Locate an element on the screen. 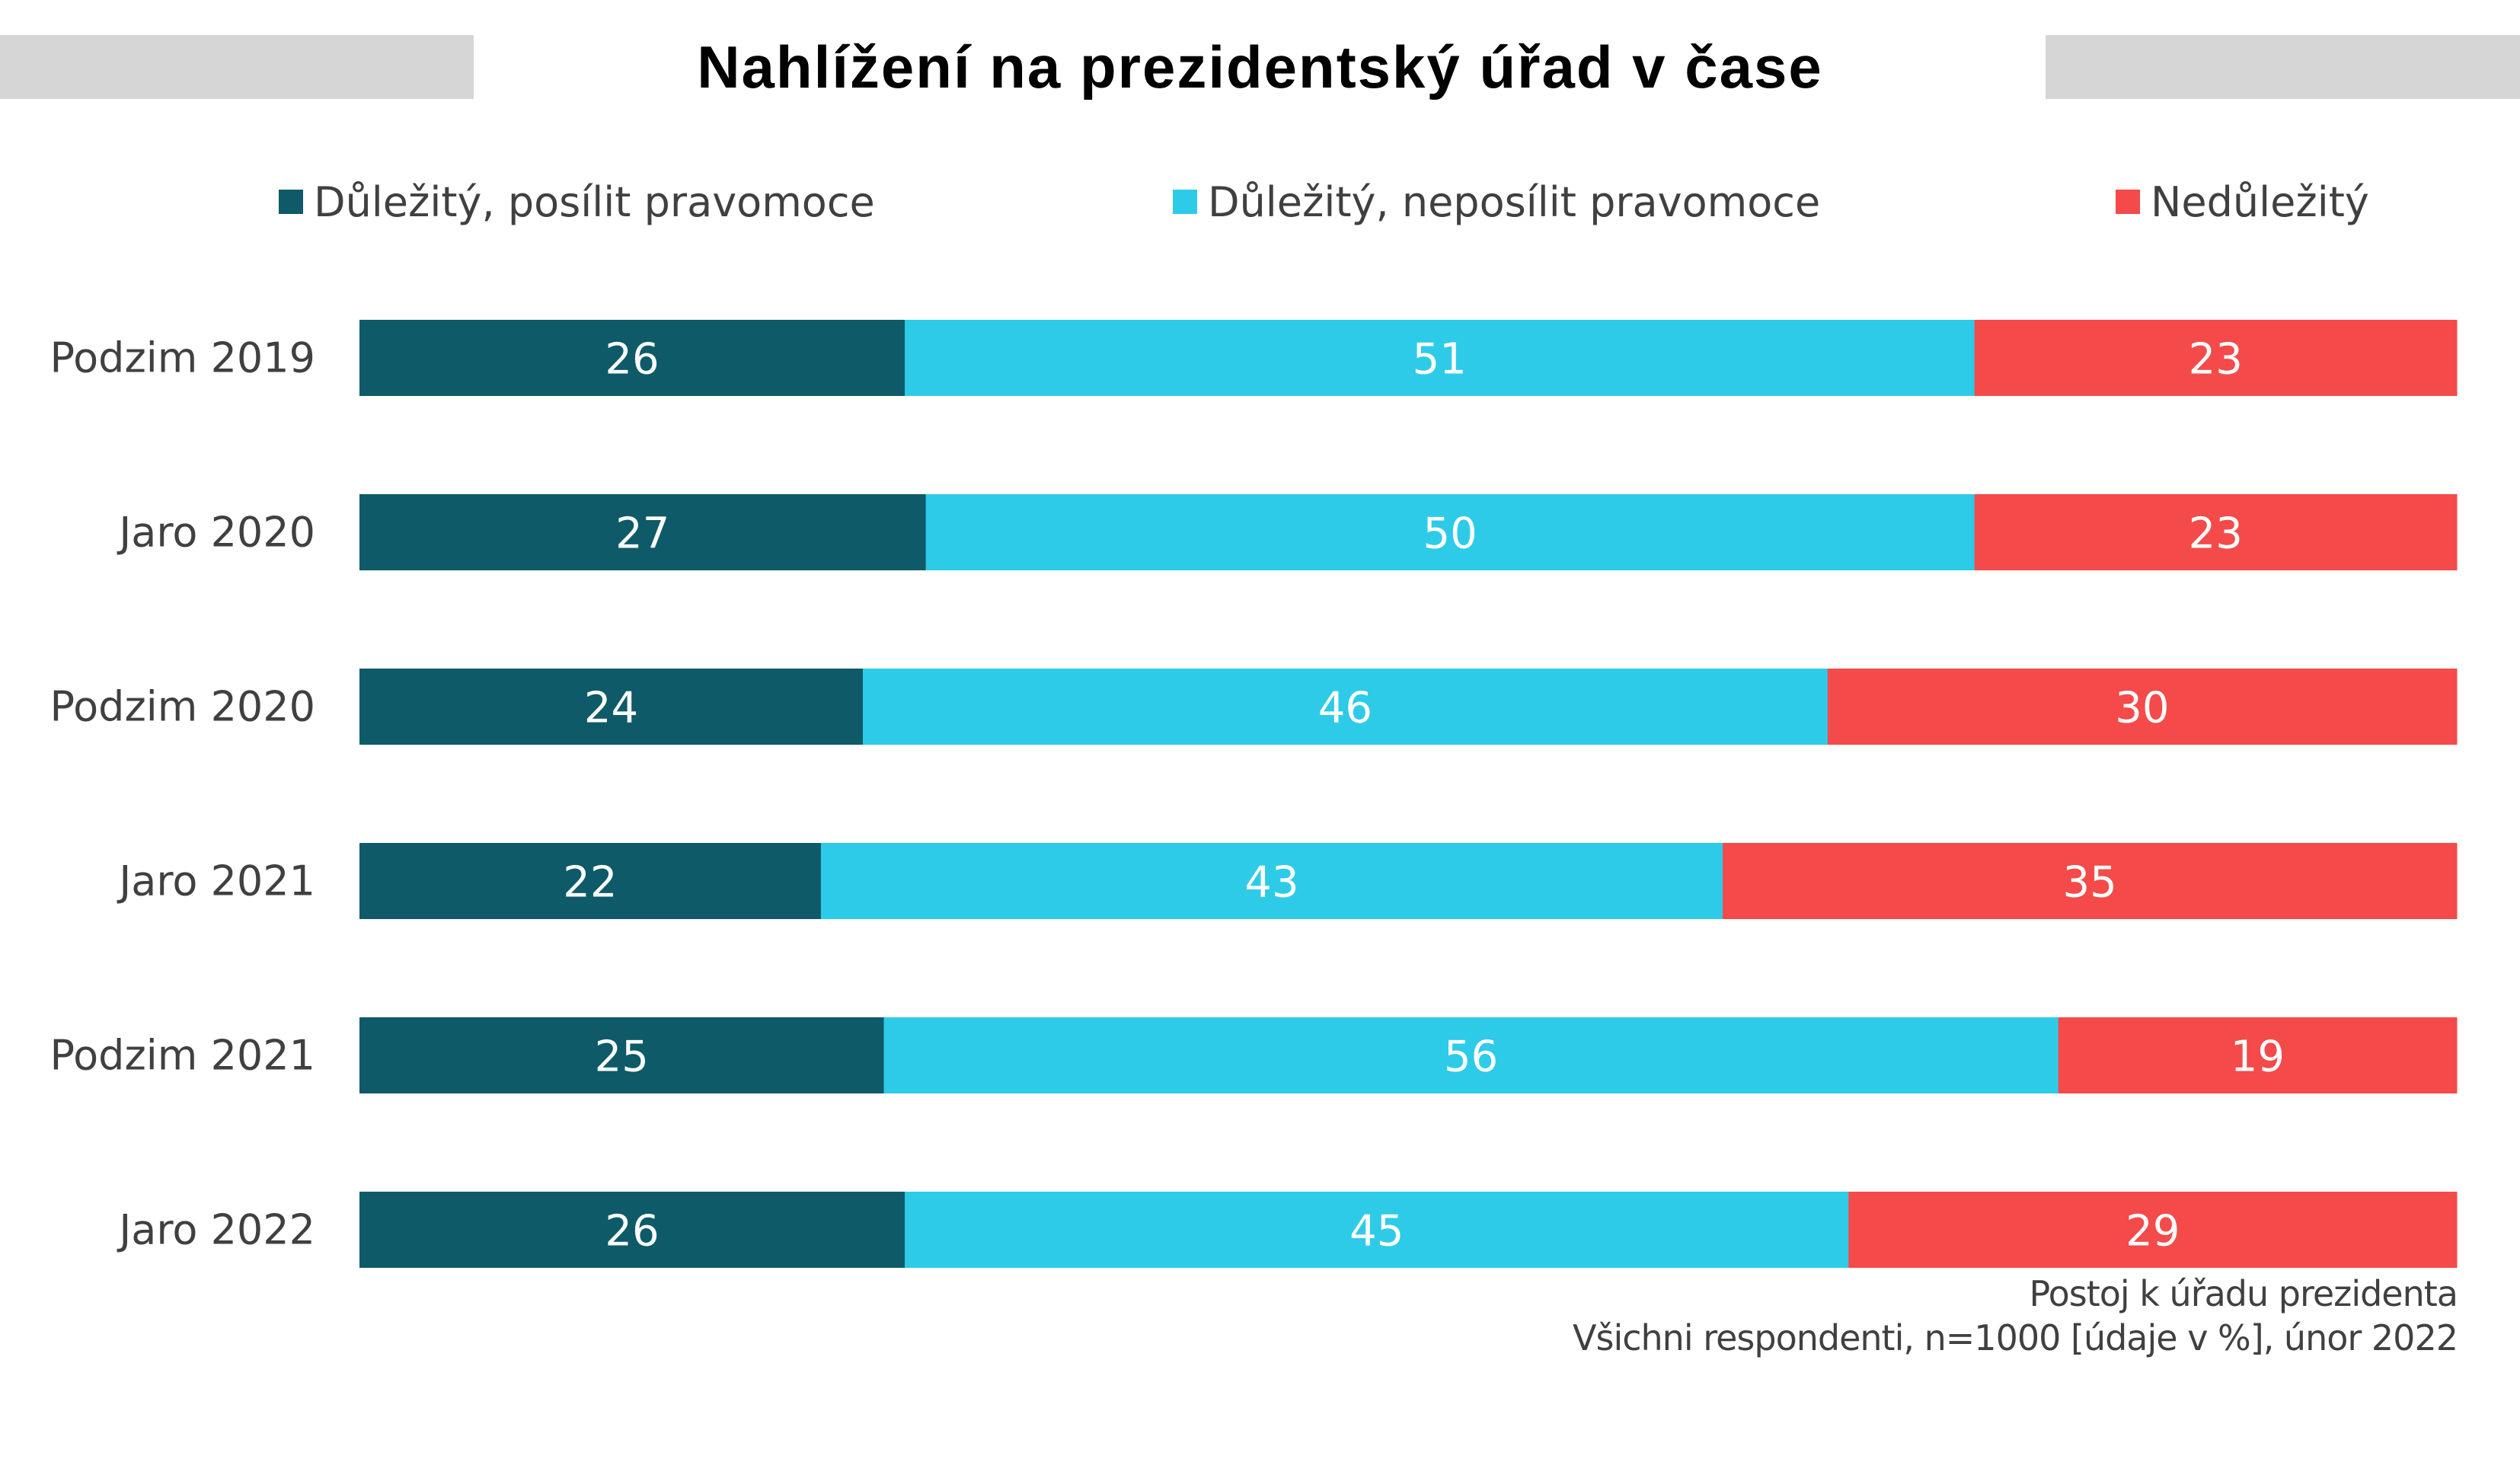 This screenshot has height=1462, width=2520. legend-label-not-strengthen: Důležitý, neposílit pravomoce is located at coordinates (1514, 201).